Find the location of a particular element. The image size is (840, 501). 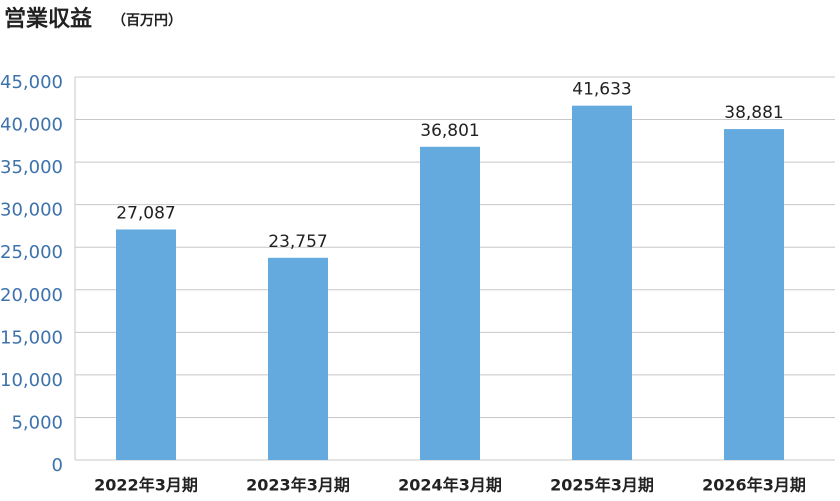

value-label: 38,881 is located at coordinates (753, 113).